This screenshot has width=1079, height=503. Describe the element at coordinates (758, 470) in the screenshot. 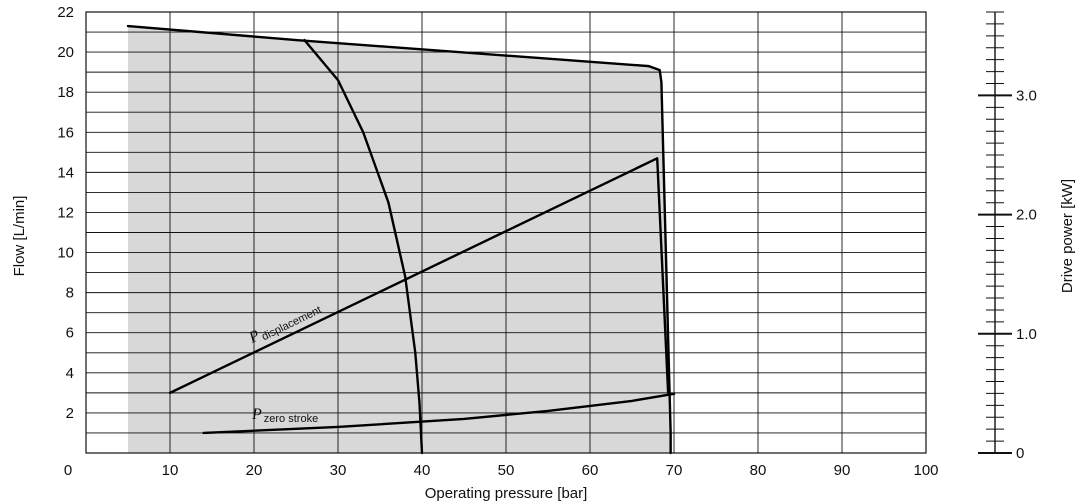

I see `x-tick-label: 80` at that location.